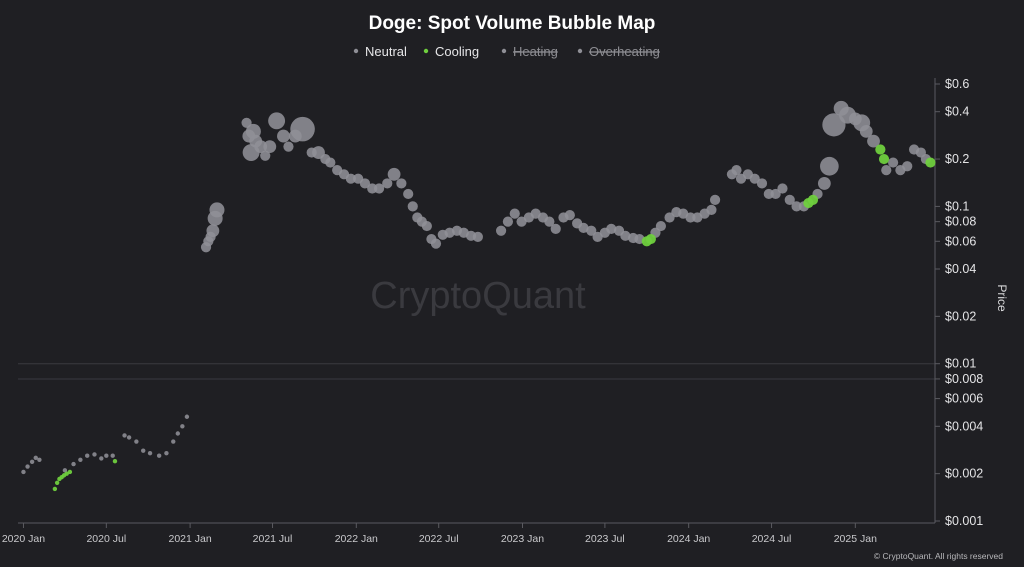  What do you see at coordinates (960, 241) in the screenshot?
I see `y-tick-label-5: $0.06` at bounding box center [960, 241].